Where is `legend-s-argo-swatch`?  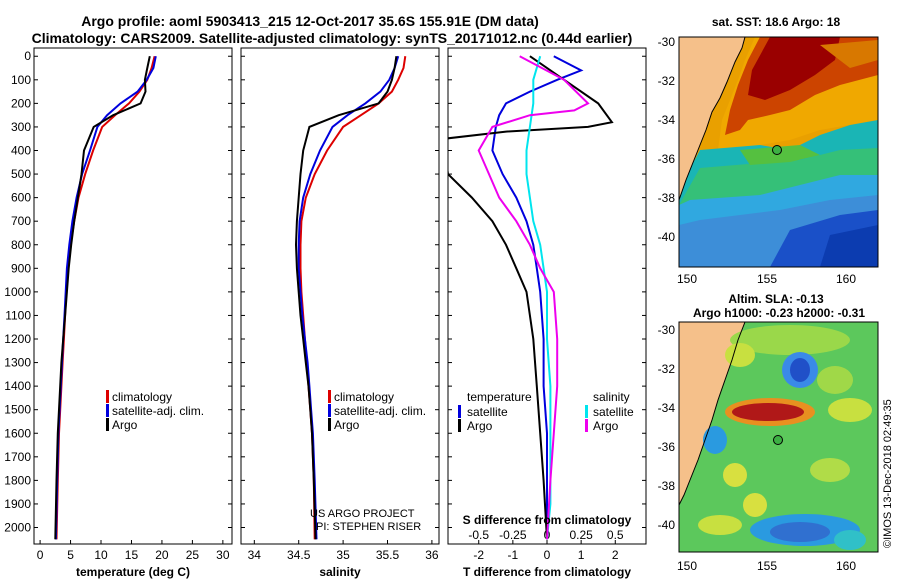 legend-s-argo-swatch is located at coordinates (586, 425).